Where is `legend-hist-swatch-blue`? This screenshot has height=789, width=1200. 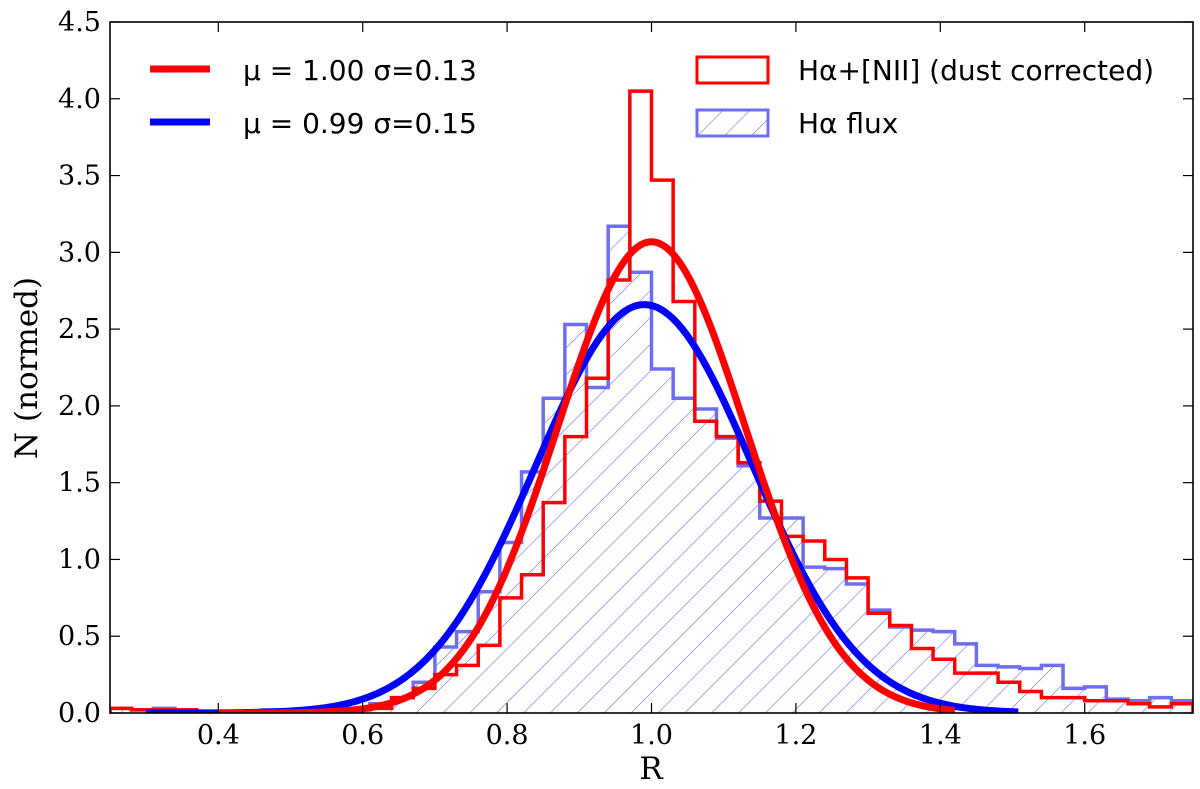
legend-hist-swatch-blue is located at coordinates (732, 123).